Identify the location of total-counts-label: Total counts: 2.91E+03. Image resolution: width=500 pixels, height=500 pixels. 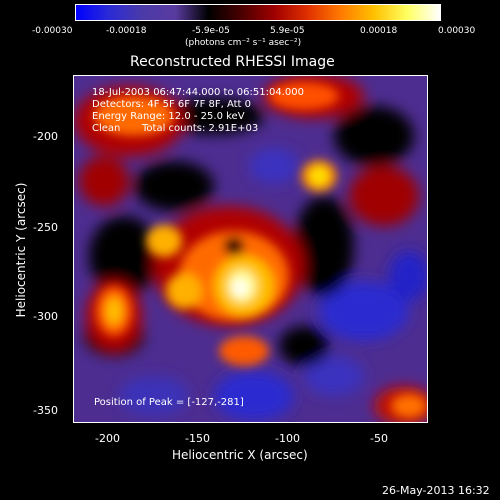
(200, 128).